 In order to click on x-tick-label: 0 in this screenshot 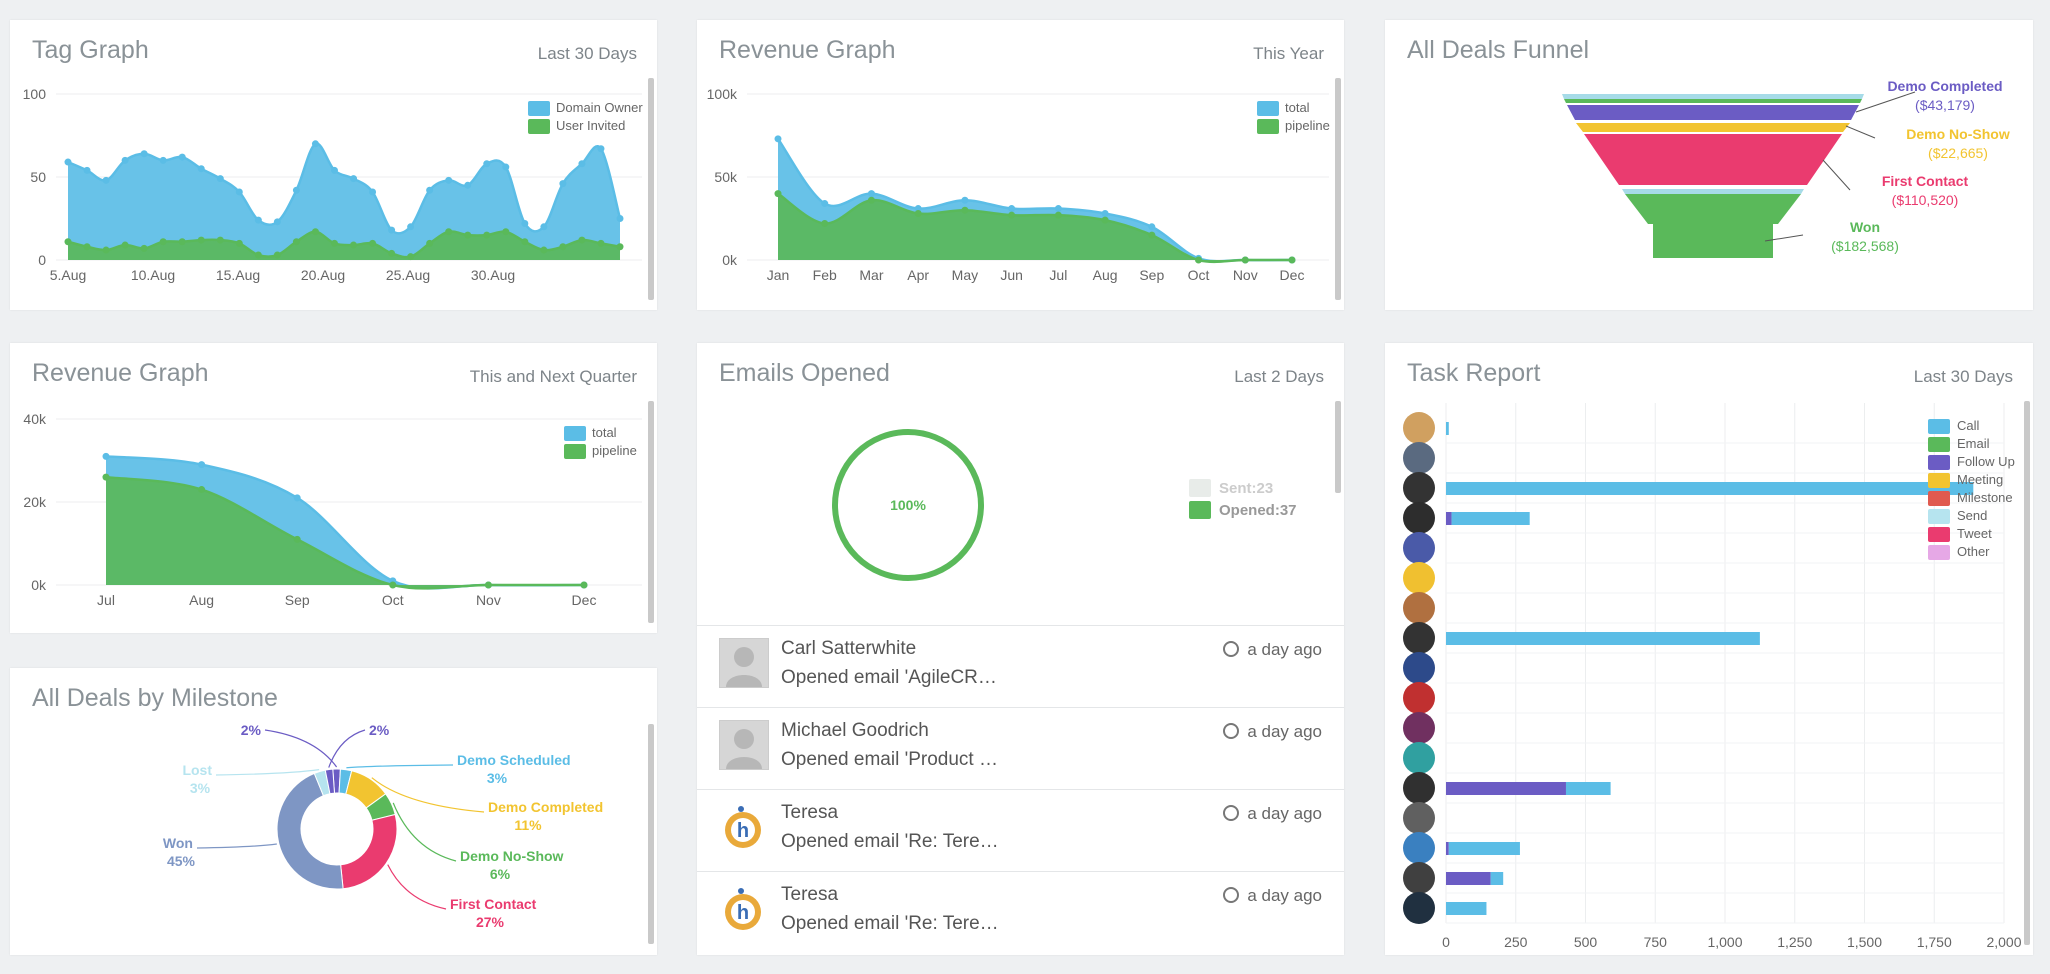, I will do `click(1446, 942)`.